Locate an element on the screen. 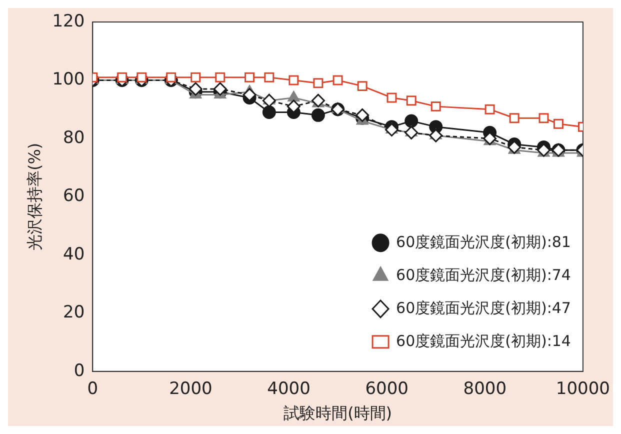 The image size is (621, 434). y-tick-label: 120 is located at coordinates (68, 21).